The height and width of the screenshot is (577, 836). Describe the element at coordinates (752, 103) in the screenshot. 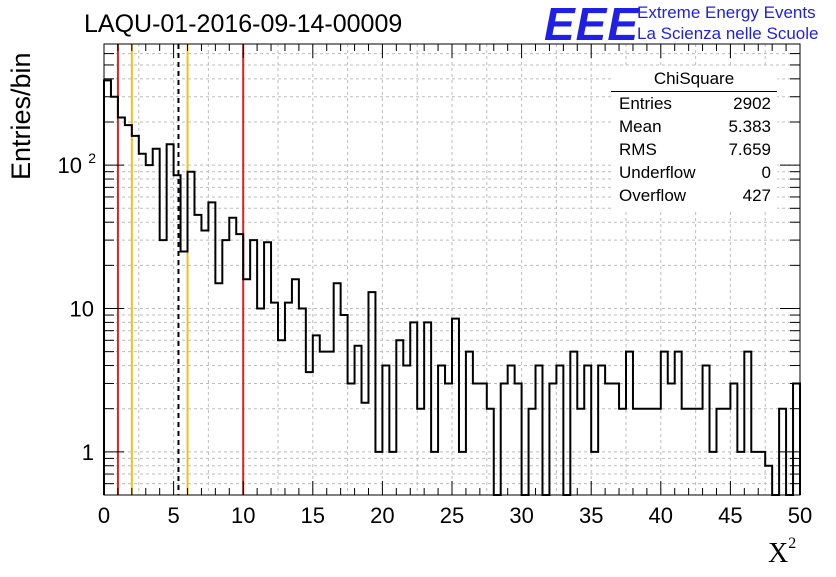

I see `stats-value: 2902` at that location.